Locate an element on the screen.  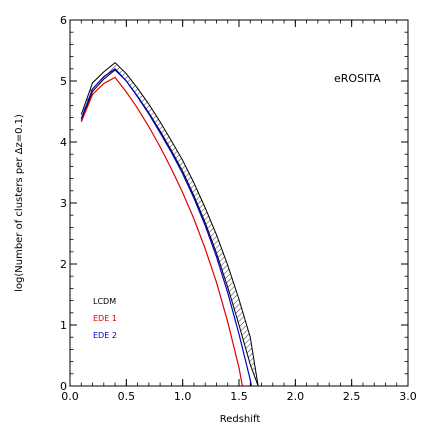
legend-lcdm: LCDM is located at coordinates (104, 301).